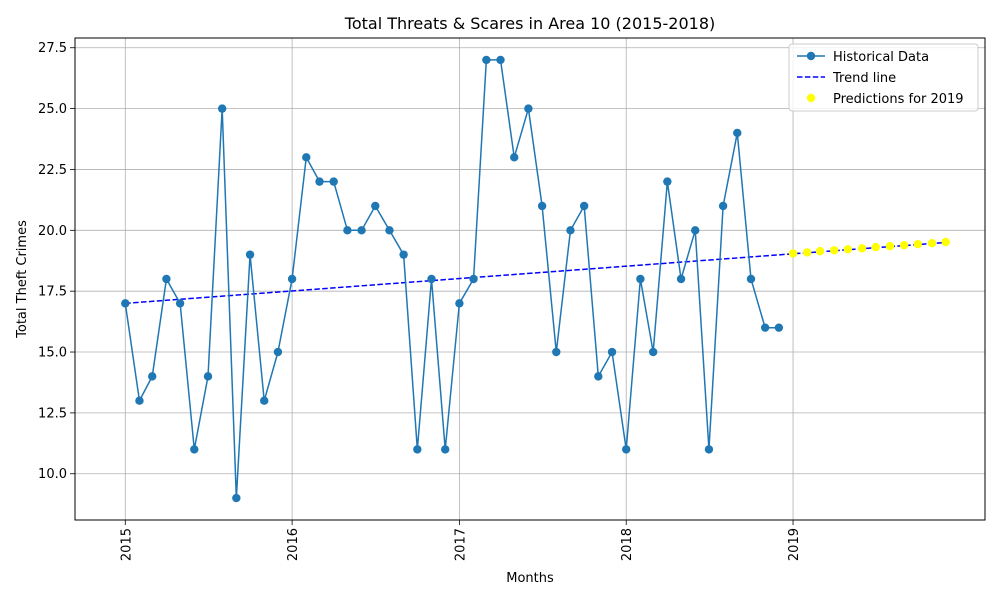 This screenshot has height=600, width=1000. Describe the element at coordinates (864, 78) in the screenshot. I see `legend-trend-label: Trend line` at that location.